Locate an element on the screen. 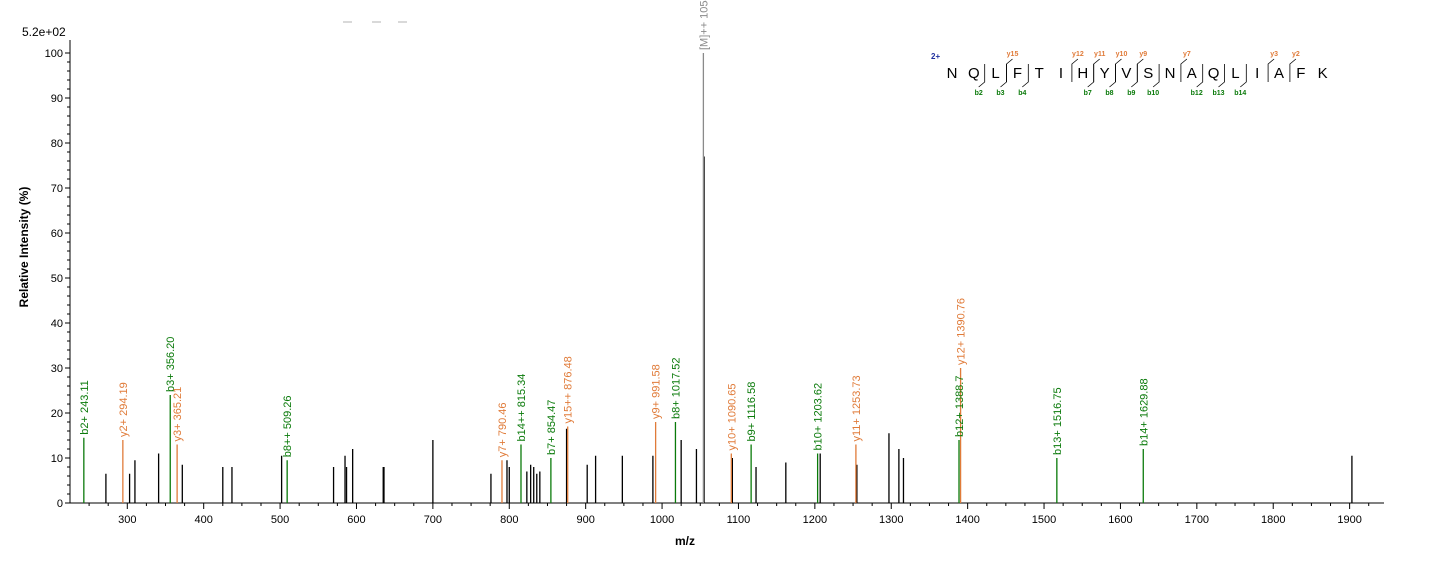 This screenshot has width=1436, height=562. peak-label: y12+ 1390.76 is located at coordinates (962, 331).